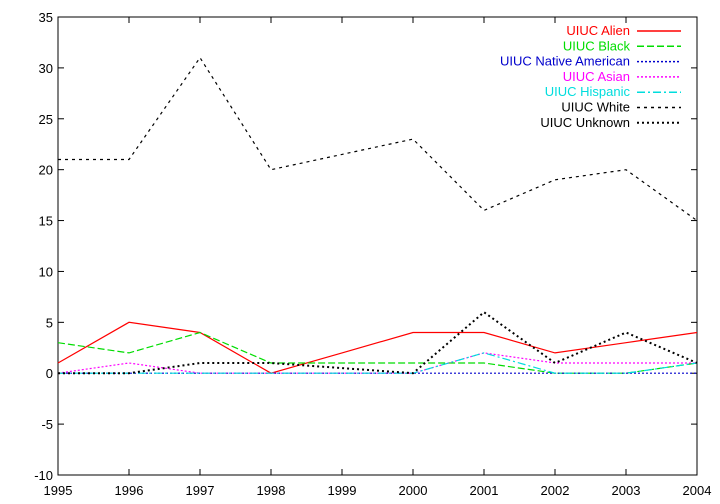 The image size is (720, 504). Describe the element at coordinates (46, 119) in the screenshot. I see `y-tick-label: 25` at that location.